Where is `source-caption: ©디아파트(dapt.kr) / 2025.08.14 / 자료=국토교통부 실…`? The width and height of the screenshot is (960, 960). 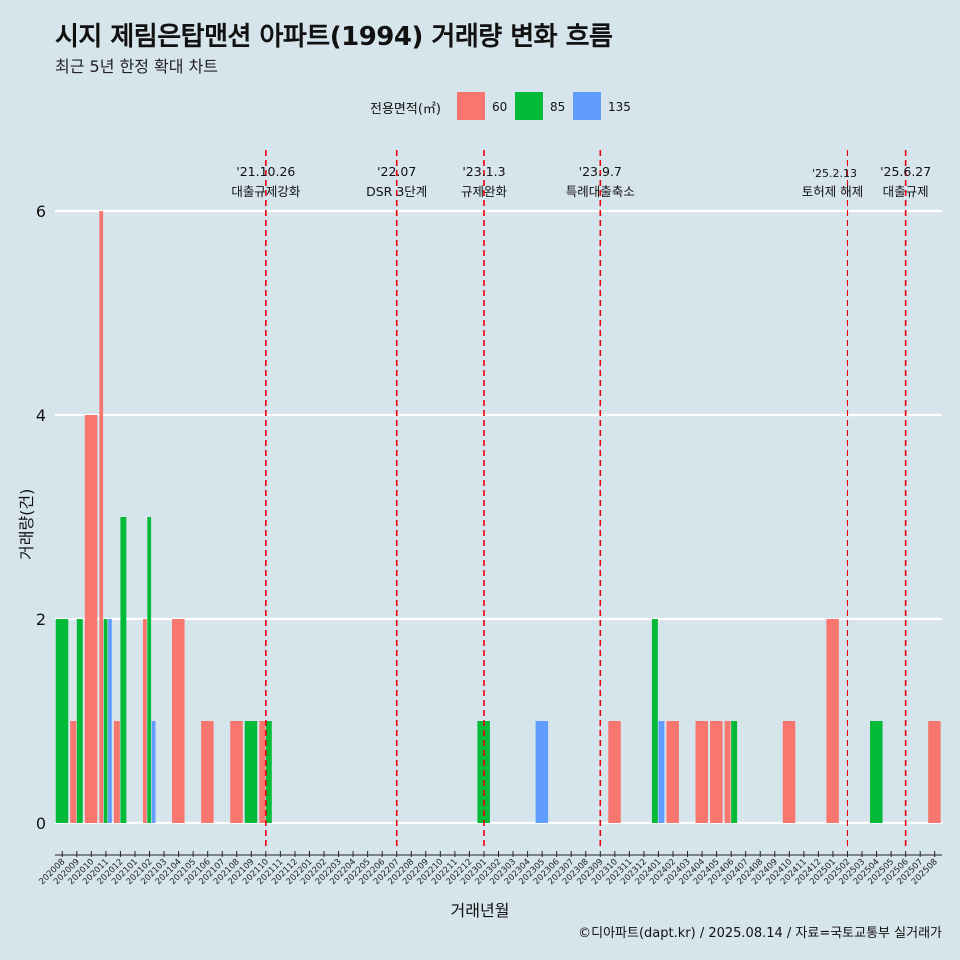 source-caption: ©디아파트(dapt.kr) / 2025.08.14 / 자료=국토교통부 실… is located at coordinates (760, 933).